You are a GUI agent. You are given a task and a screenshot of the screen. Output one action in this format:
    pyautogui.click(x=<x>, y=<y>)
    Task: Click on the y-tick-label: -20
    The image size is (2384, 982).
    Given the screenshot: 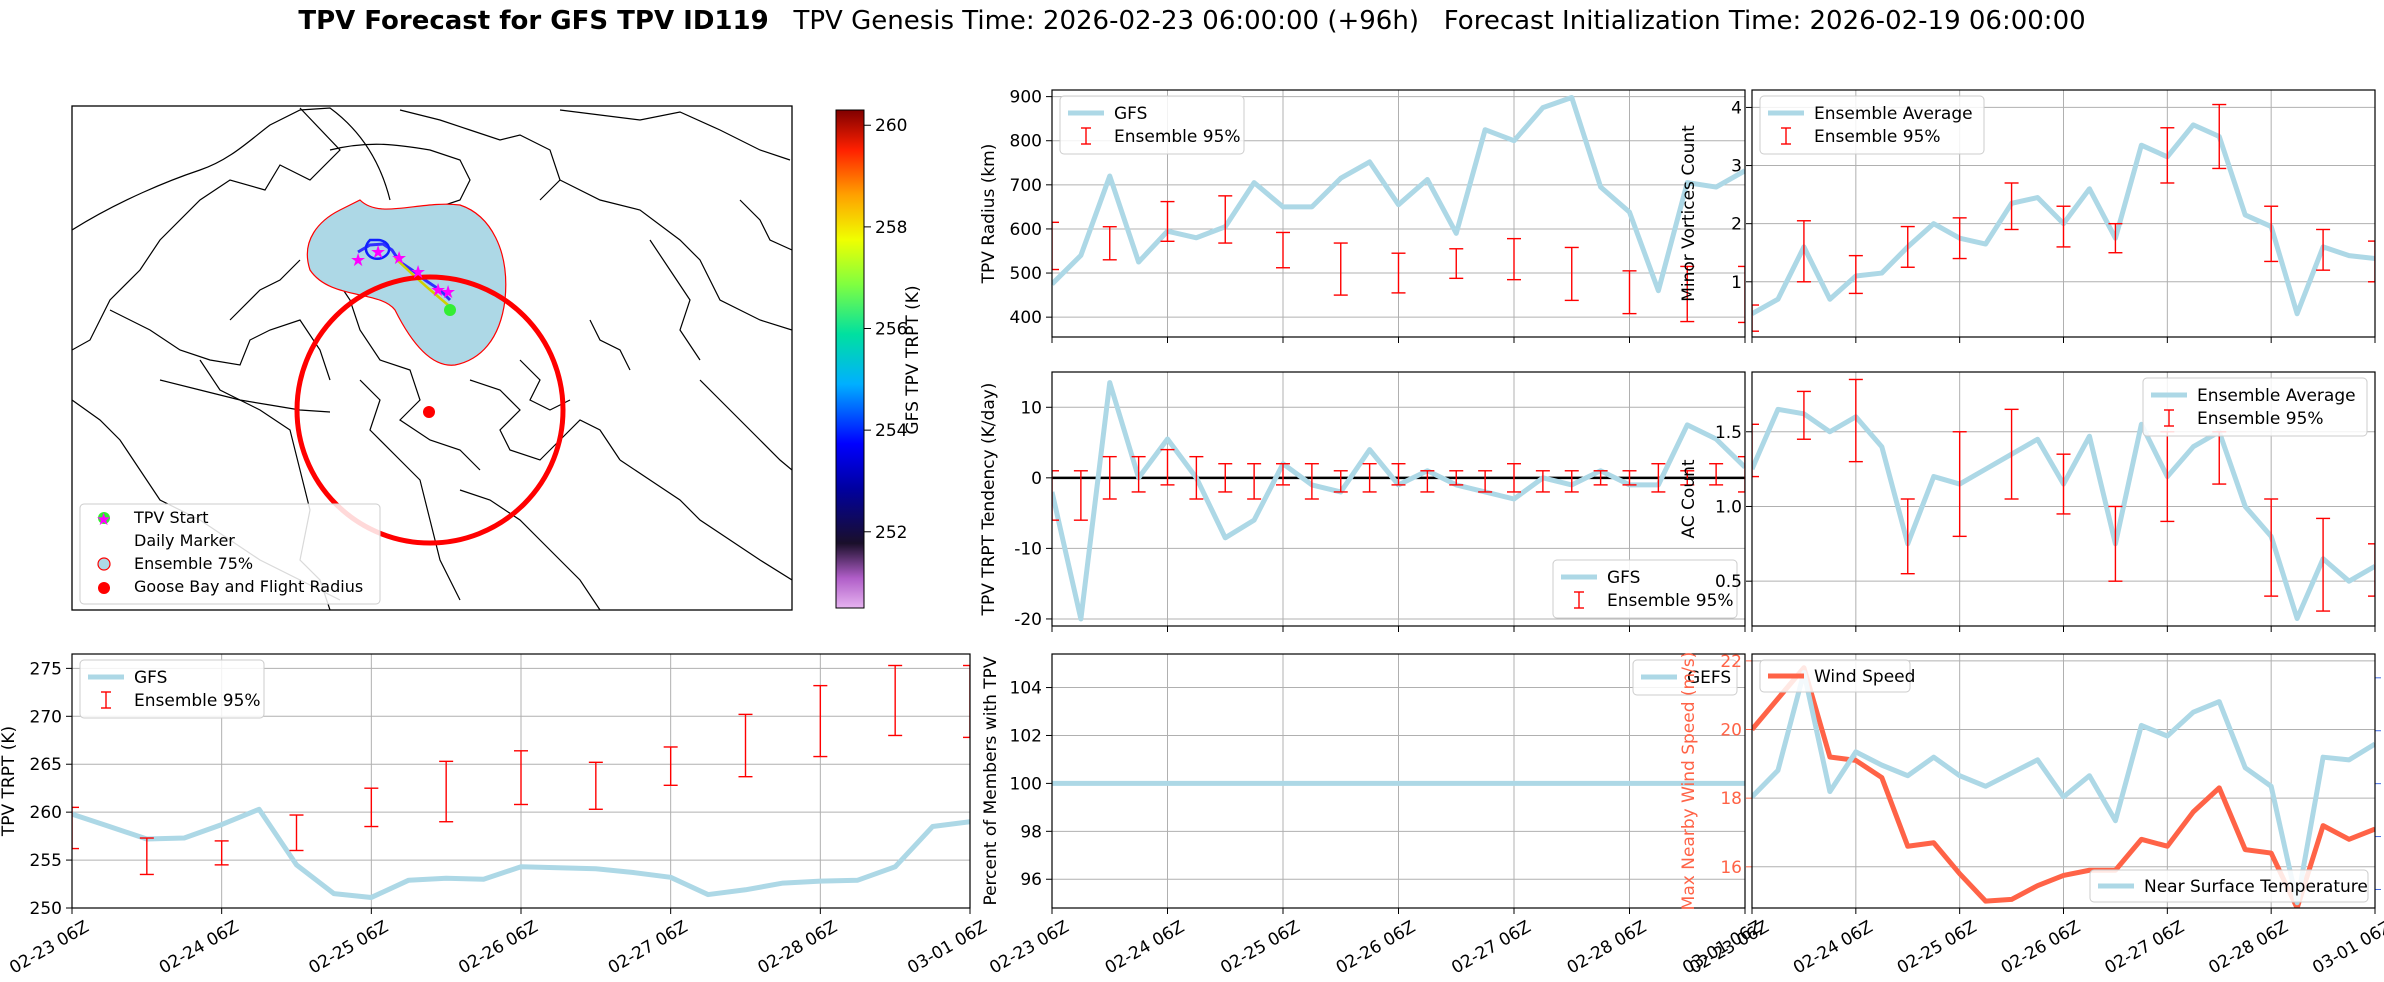 What is the action you would take?
    pyautogui.click(x=1028, y=620)
    